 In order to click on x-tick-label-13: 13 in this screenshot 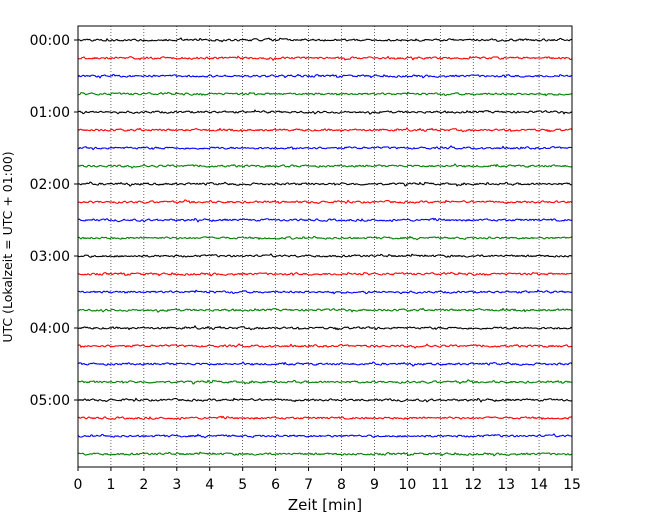, I will do `click(506, 485)`.